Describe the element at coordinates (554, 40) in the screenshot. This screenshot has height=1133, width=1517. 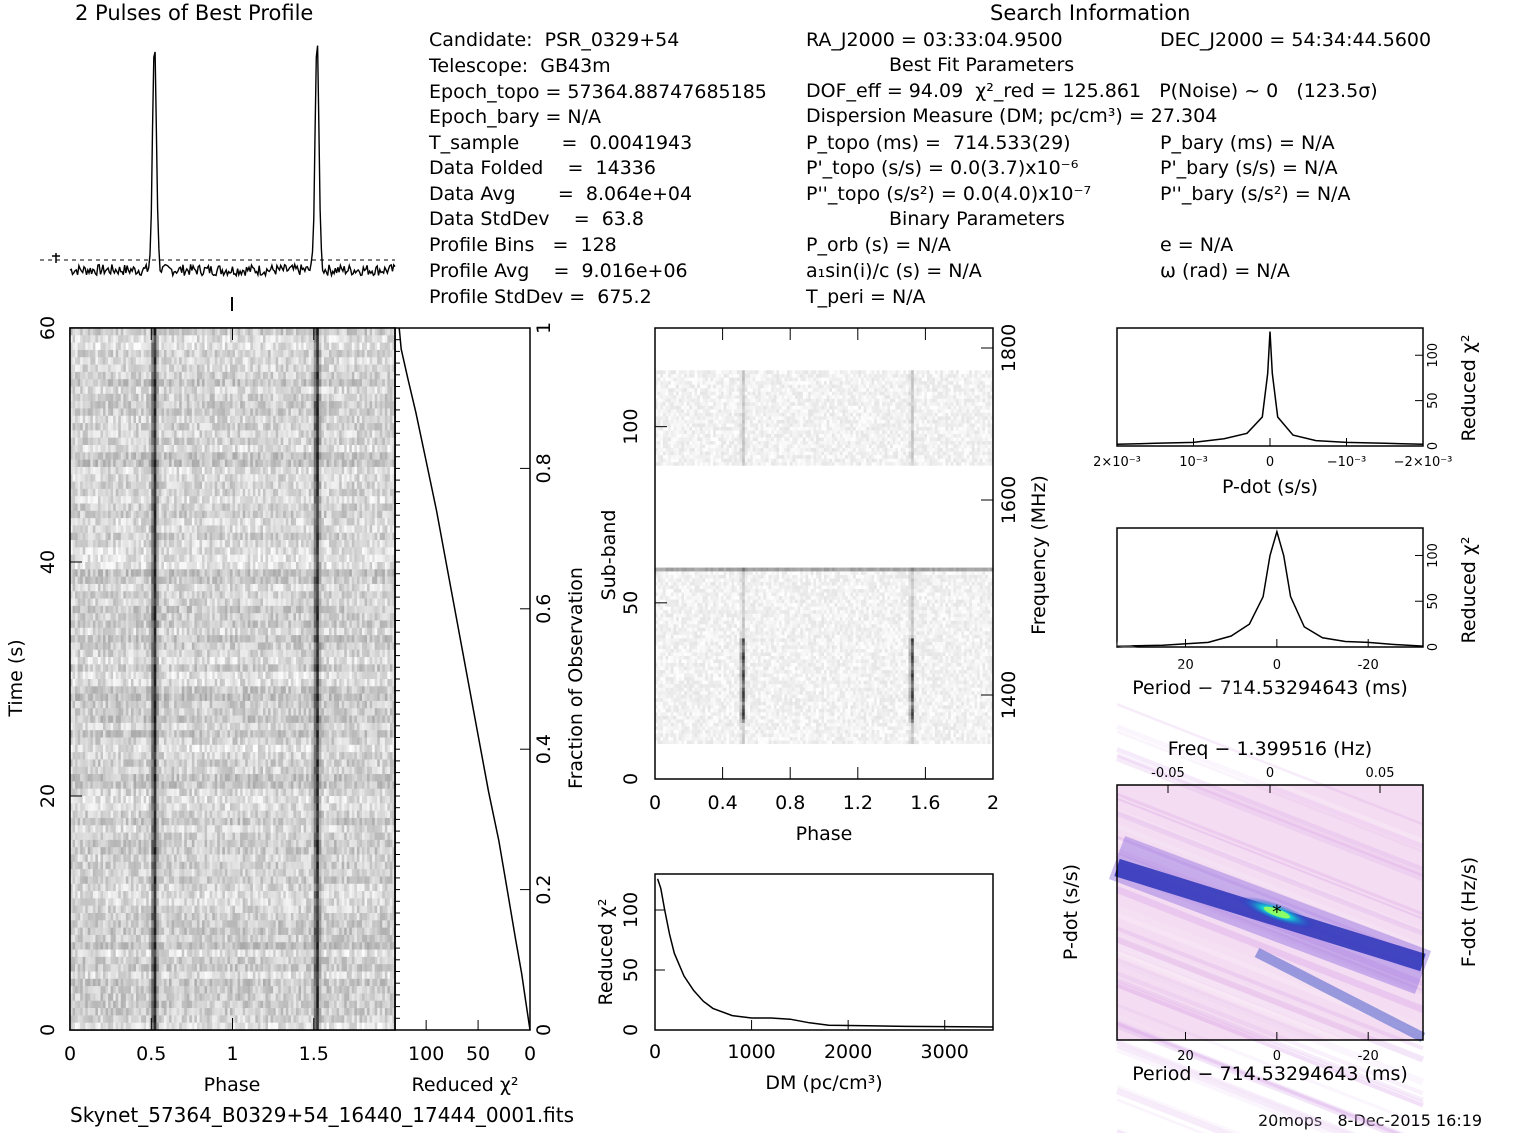
I see `candidate-line: Candidate: PSR_0329+54` at that location.